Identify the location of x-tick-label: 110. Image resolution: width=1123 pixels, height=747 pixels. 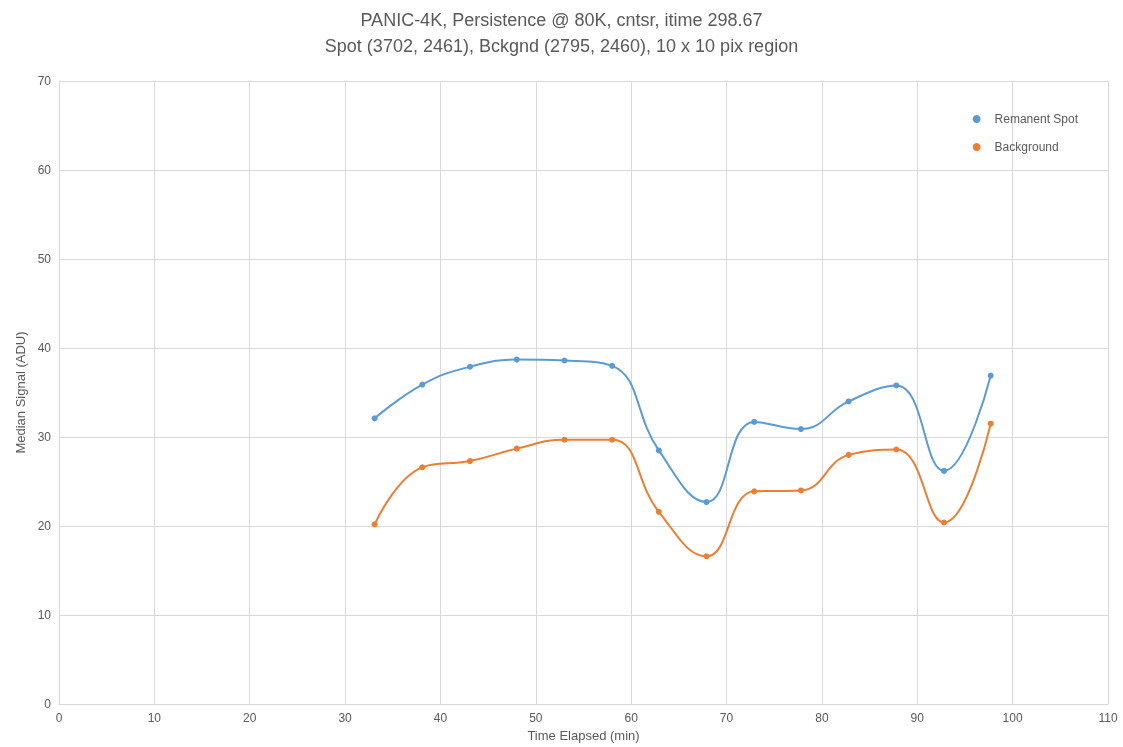
(1108, 718).